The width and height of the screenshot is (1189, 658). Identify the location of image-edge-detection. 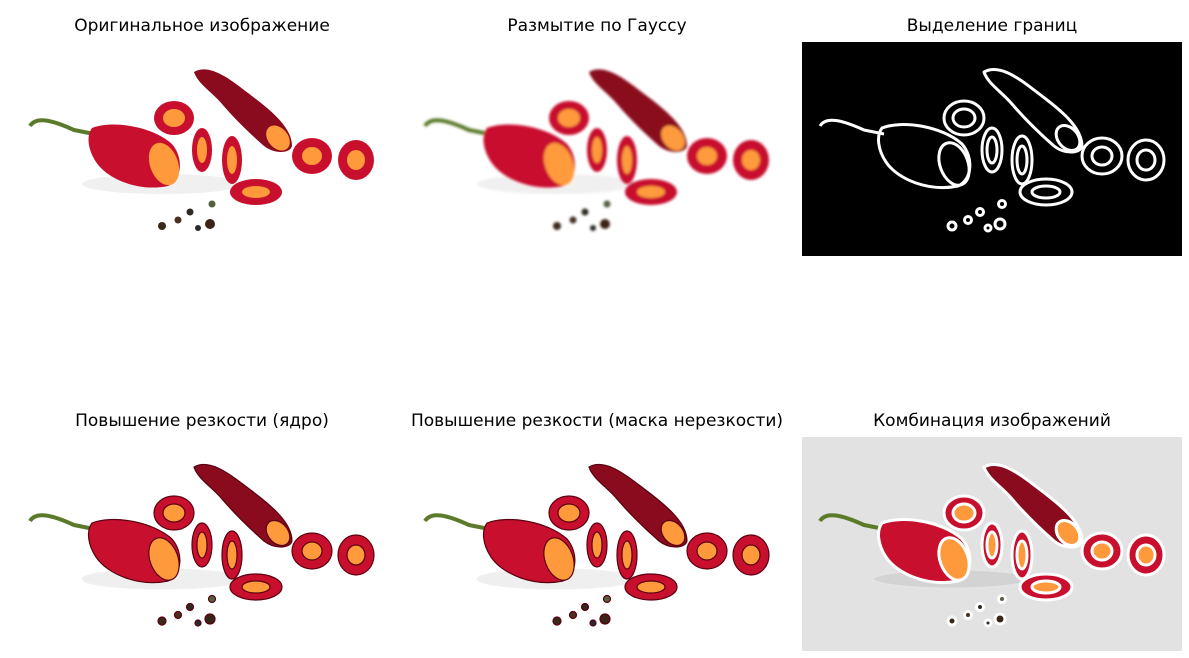
(992, 149).